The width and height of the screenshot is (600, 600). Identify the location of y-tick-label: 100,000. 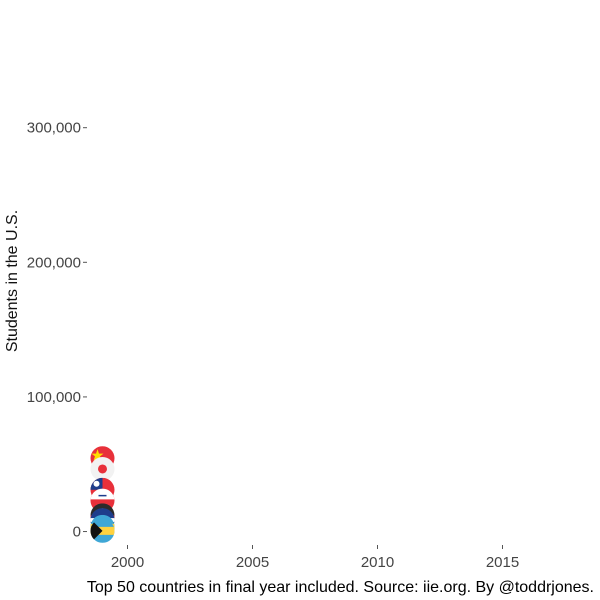
(54, 397).